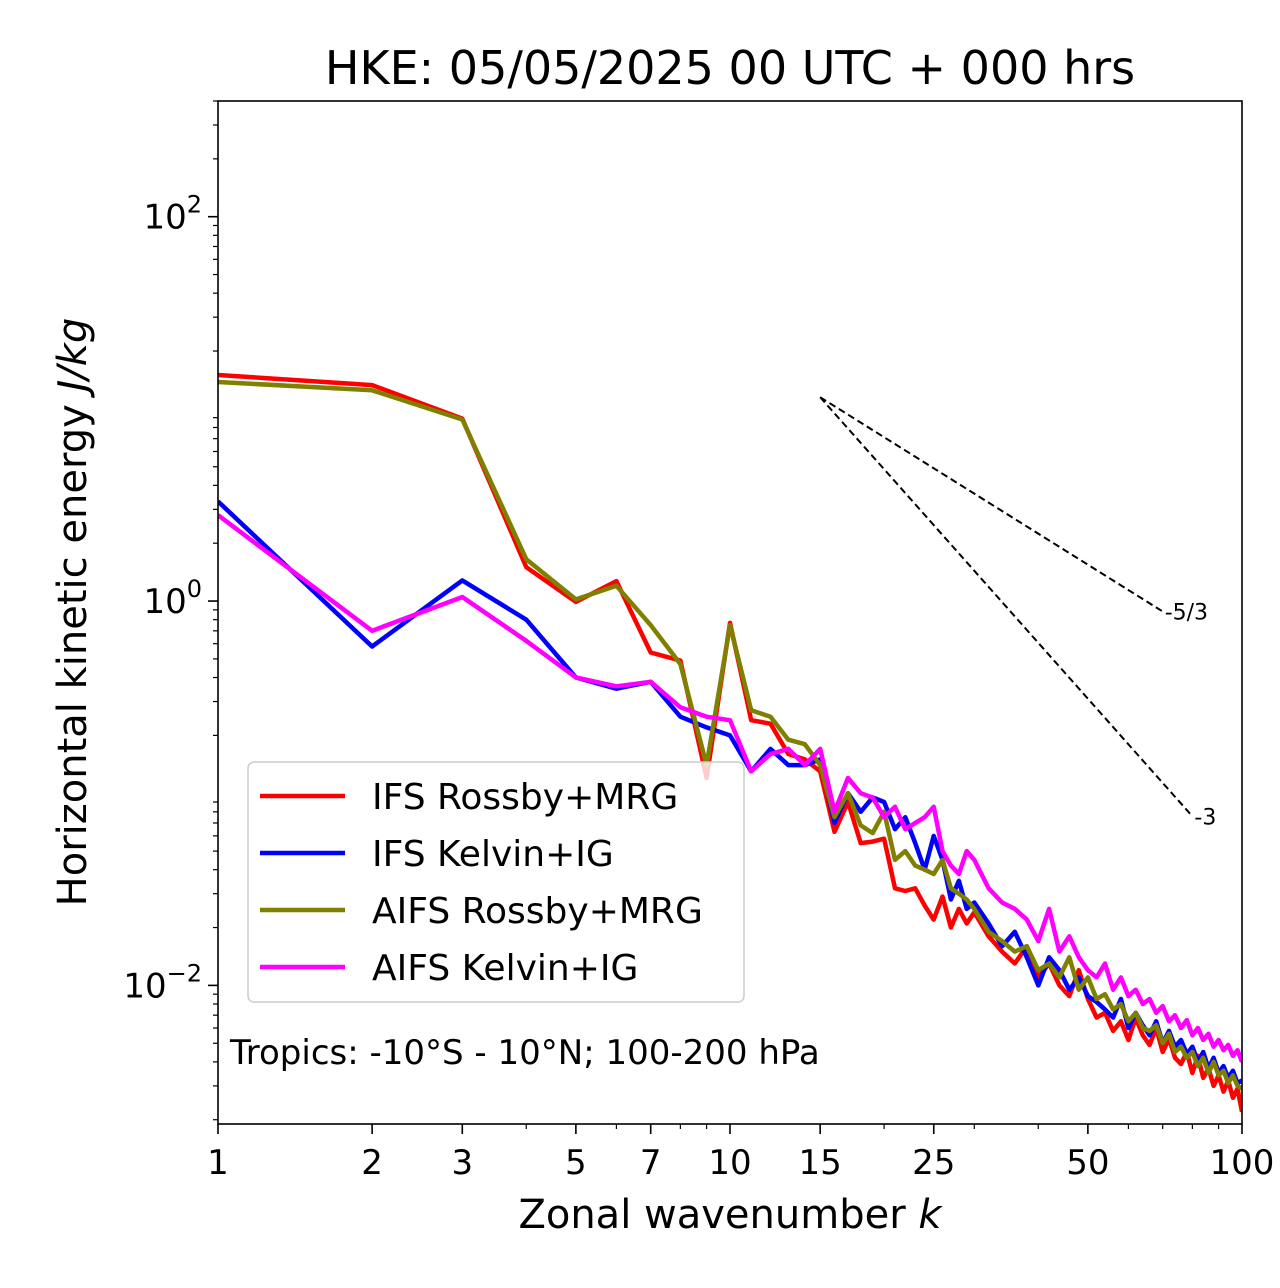 Image resolution: width=1280 pixels, height=1288 pixels. Describe the element at coordinates (505, 968) in the screenshot. I see `legend-label: AIFS Kelvin+IG` at that location.